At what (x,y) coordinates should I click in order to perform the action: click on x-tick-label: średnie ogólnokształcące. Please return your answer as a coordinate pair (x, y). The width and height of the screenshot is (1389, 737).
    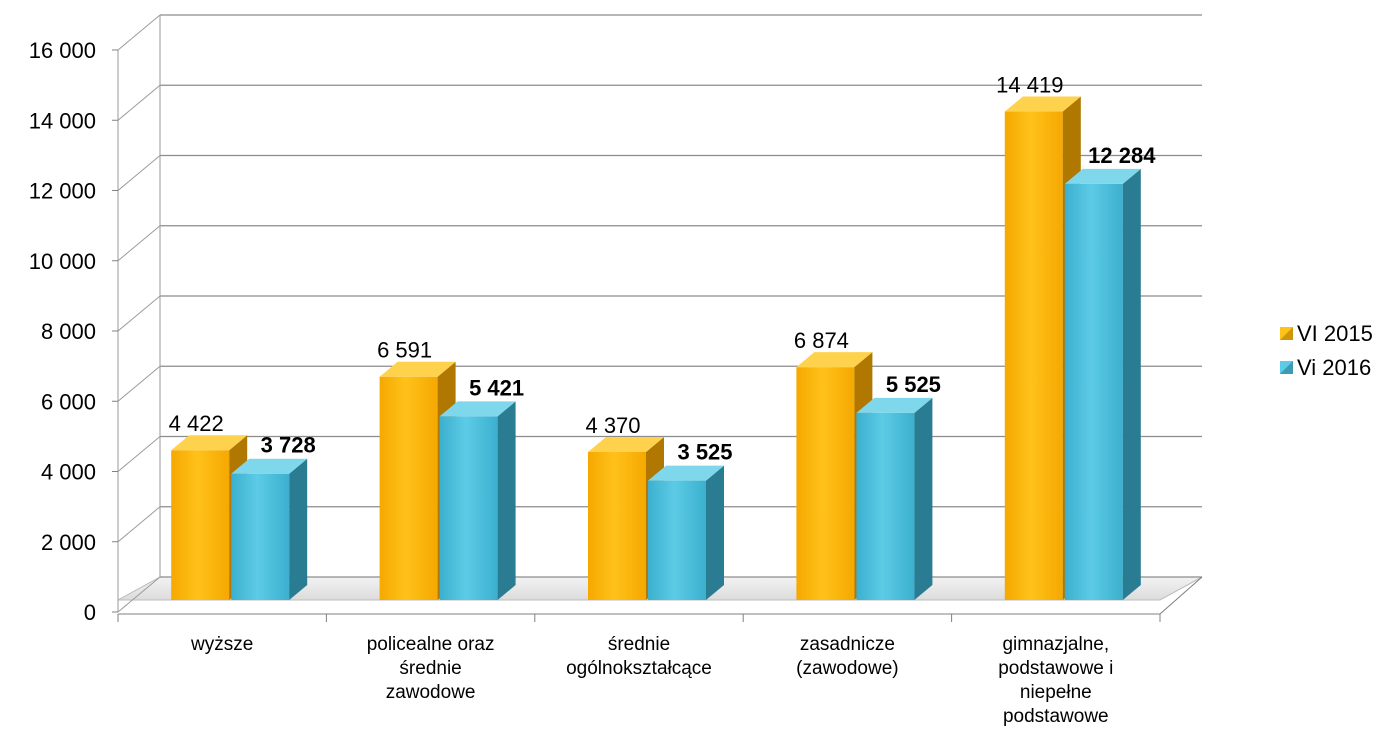
    Looking at the image, I should click on (639, 656).